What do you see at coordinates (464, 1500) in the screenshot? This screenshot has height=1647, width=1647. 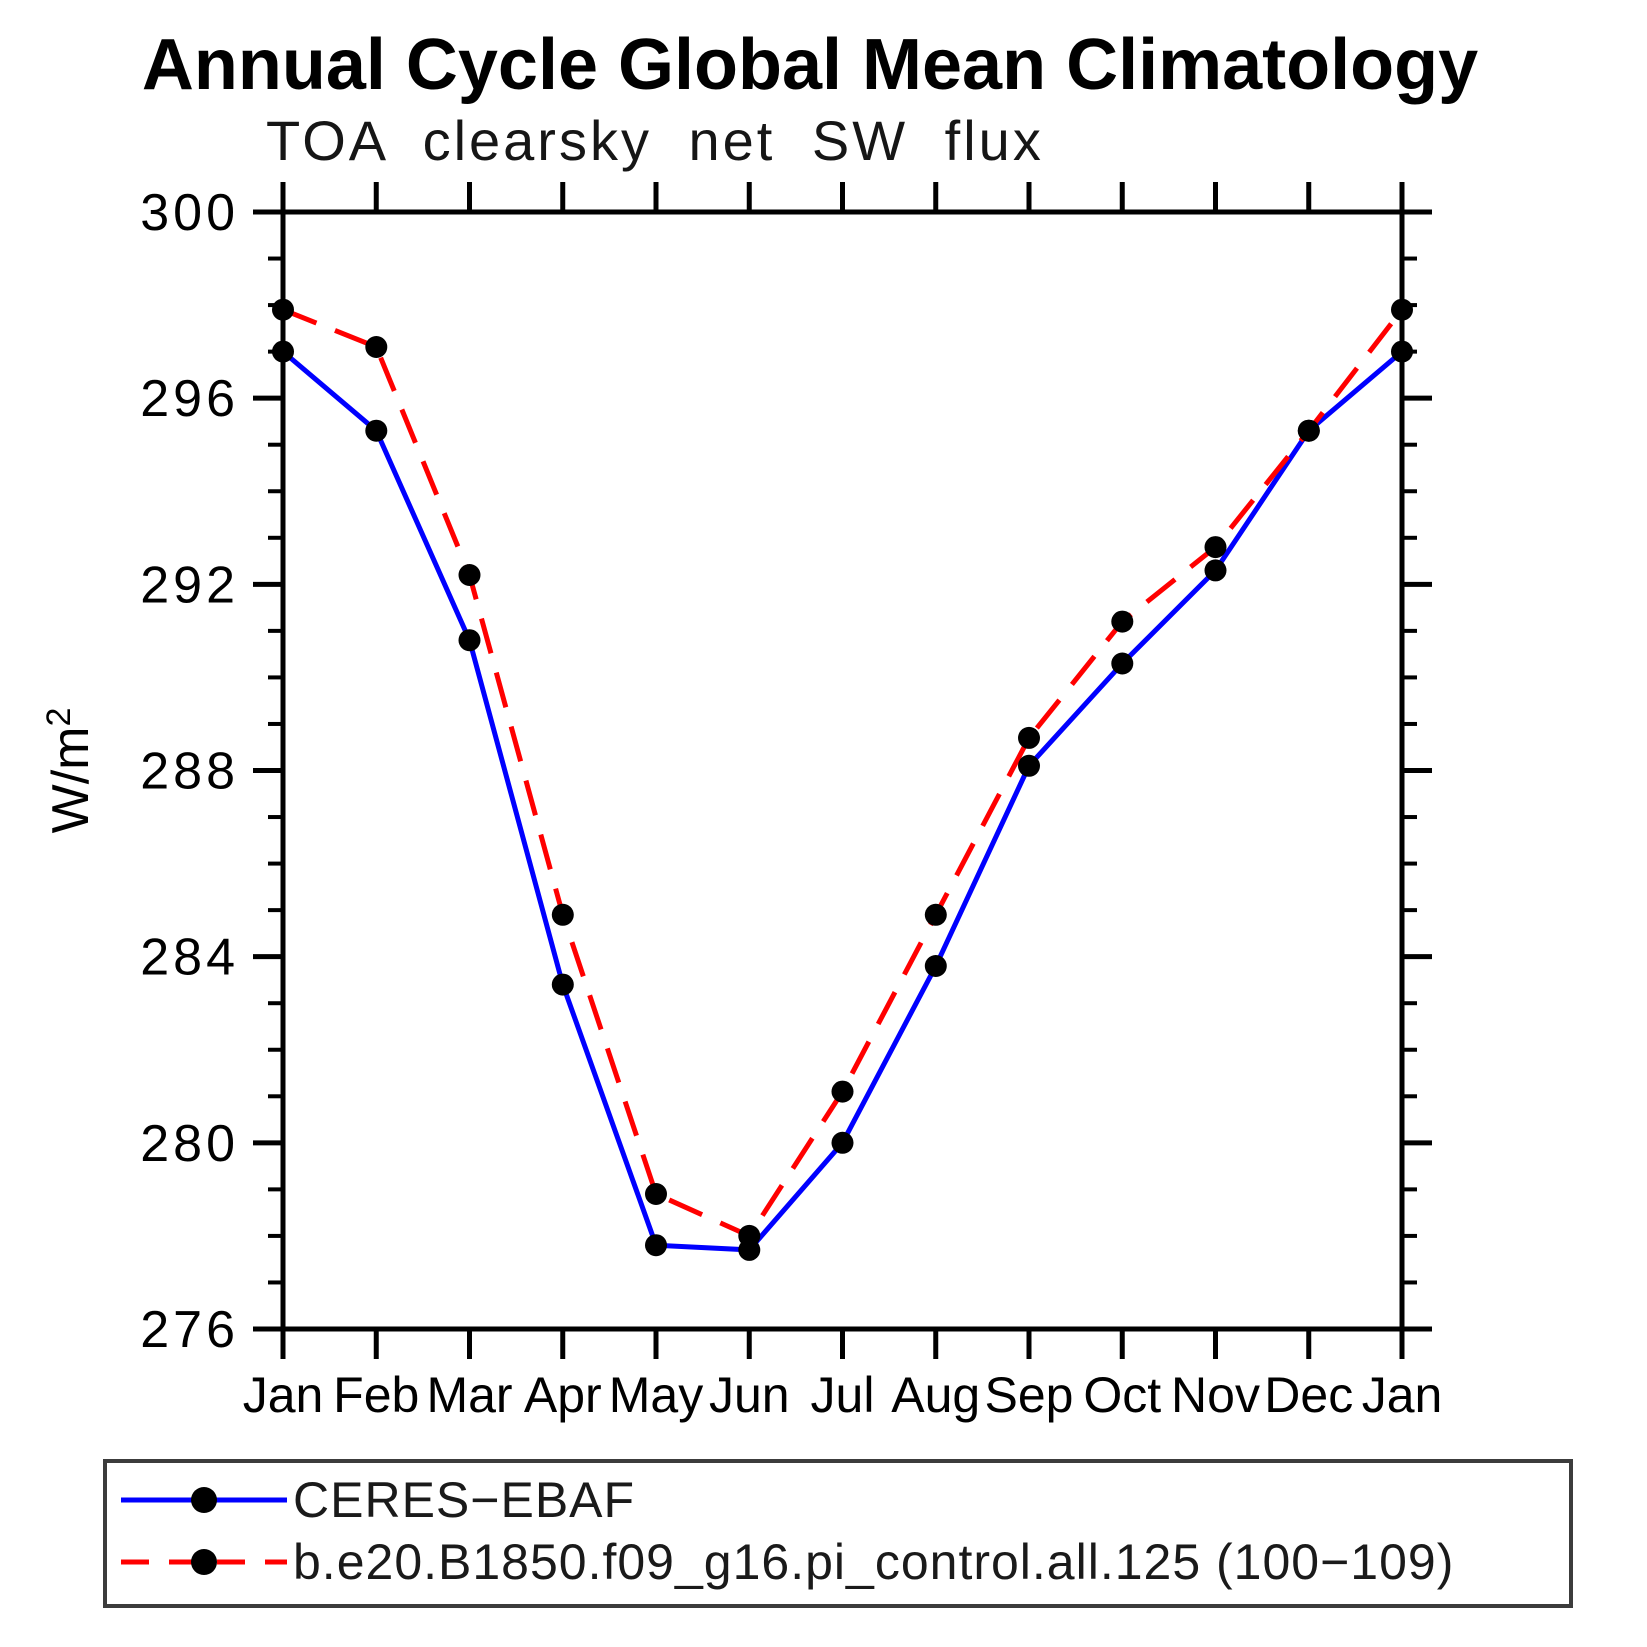 I see `legend-label-ceres: CERES−EBAF` at bounding box center [464, 1500].